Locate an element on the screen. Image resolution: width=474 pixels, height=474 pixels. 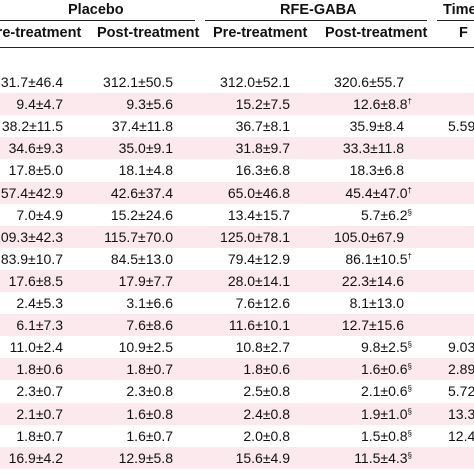
table-cell-f: 12.48 is located at coordinates (461, 435).